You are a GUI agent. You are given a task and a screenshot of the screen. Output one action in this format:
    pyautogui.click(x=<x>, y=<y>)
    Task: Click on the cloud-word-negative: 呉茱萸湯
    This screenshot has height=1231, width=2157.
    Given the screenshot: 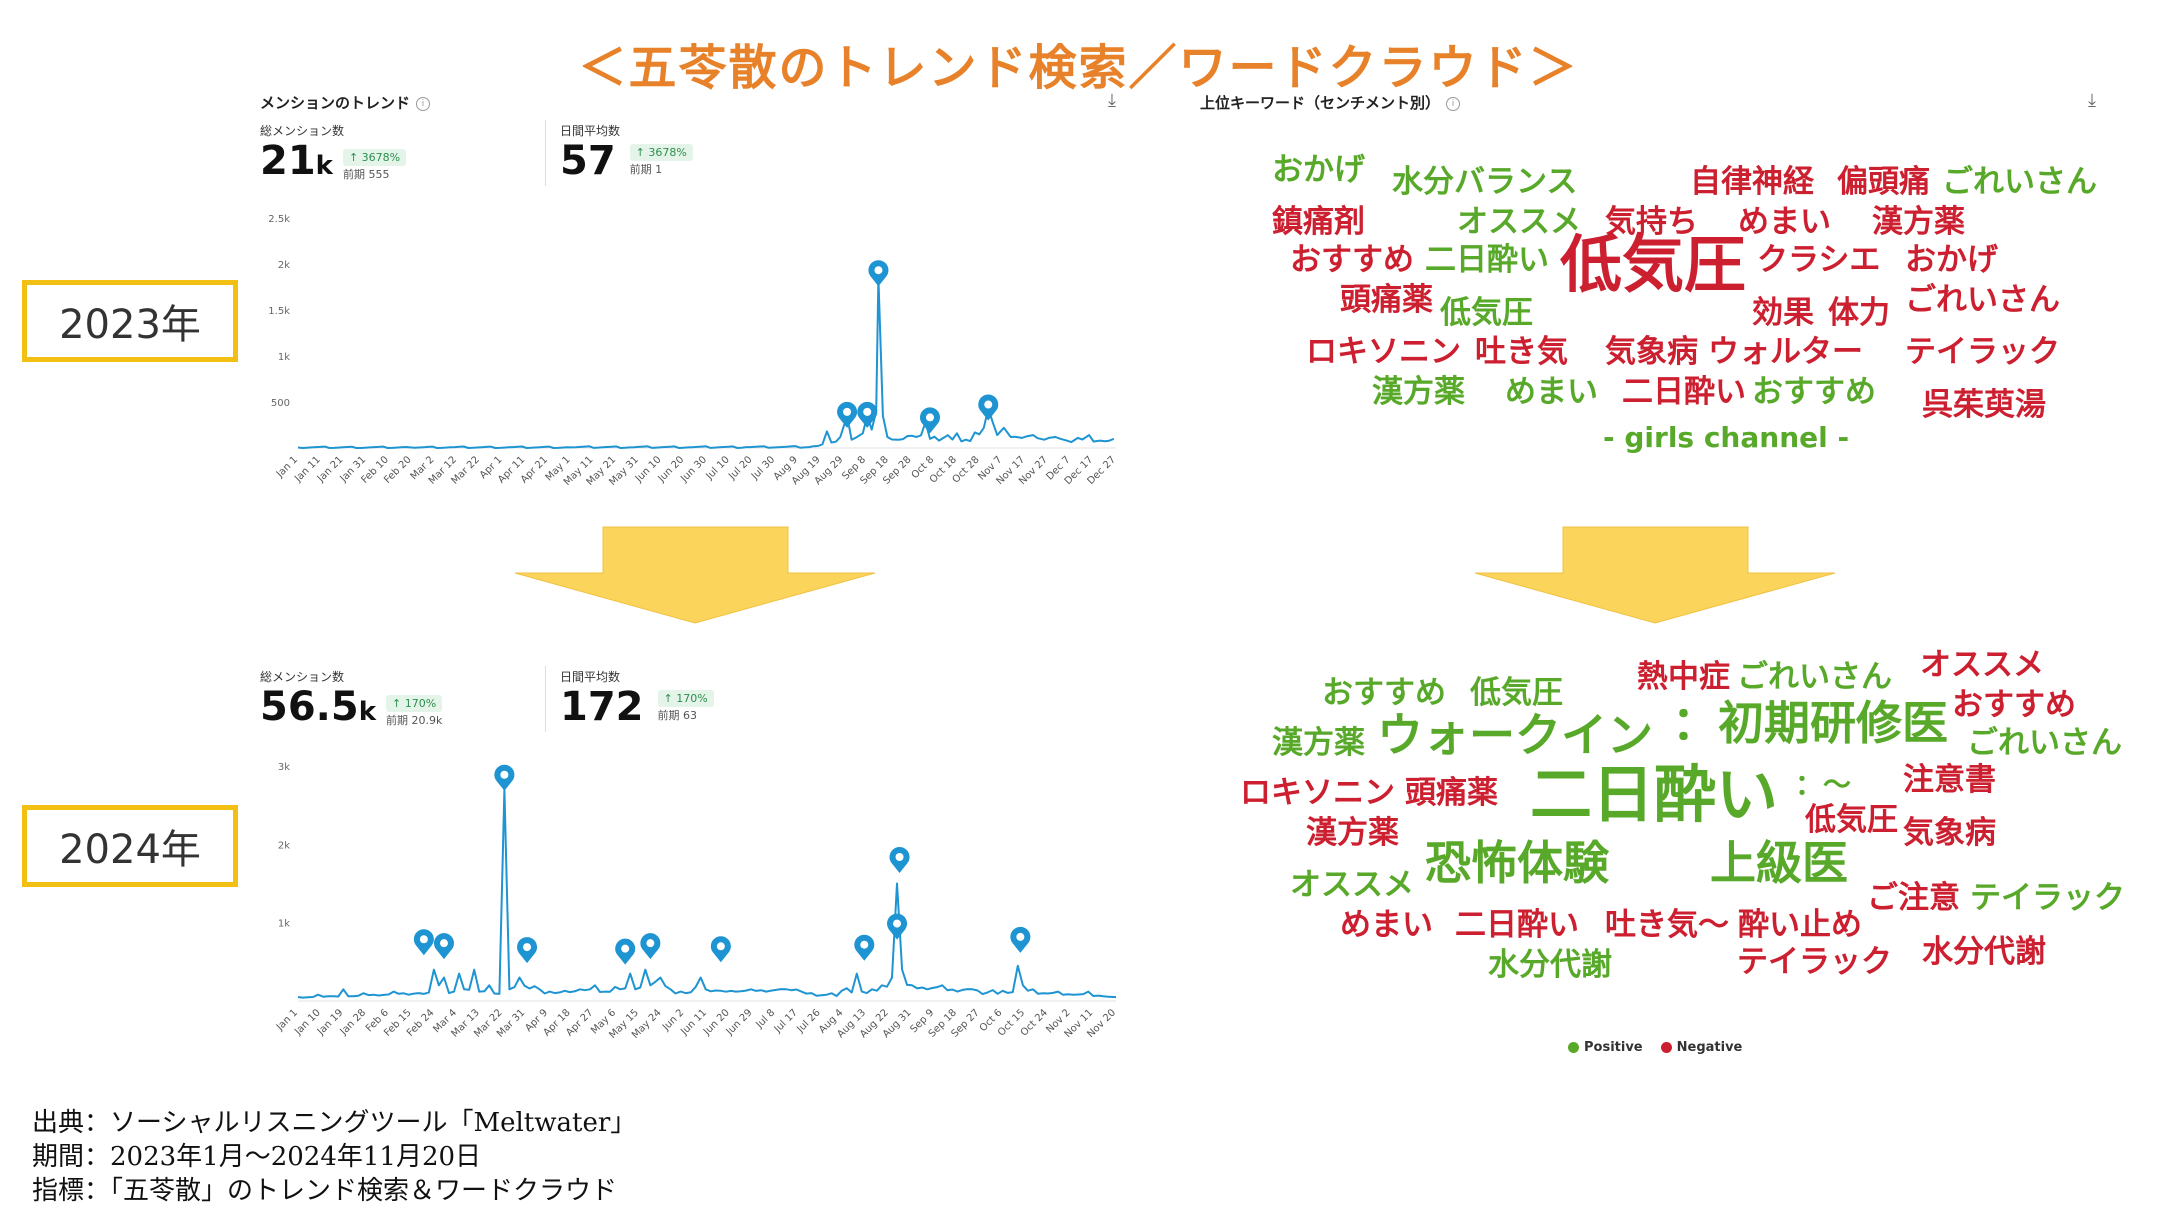 What is the action you would take?
    pyautogui.click(x=1984, y=404)
    